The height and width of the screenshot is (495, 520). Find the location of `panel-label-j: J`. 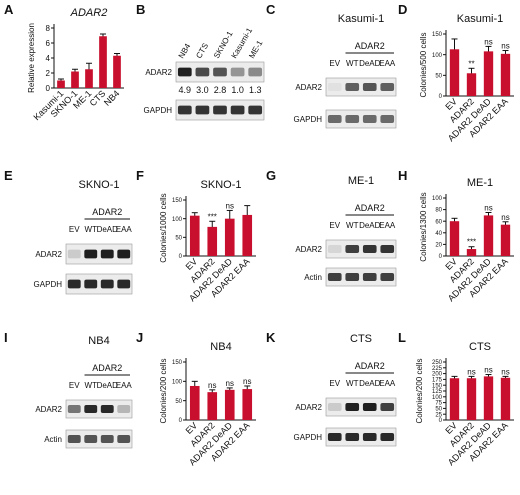

panel-label-j: J is located at coordinates (140, 337).